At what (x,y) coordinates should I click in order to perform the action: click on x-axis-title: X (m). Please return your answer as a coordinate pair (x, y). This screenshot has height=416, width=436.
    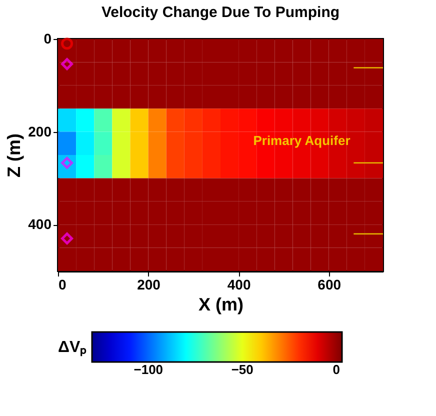
    Looking at the image, I should click on (221, 304).